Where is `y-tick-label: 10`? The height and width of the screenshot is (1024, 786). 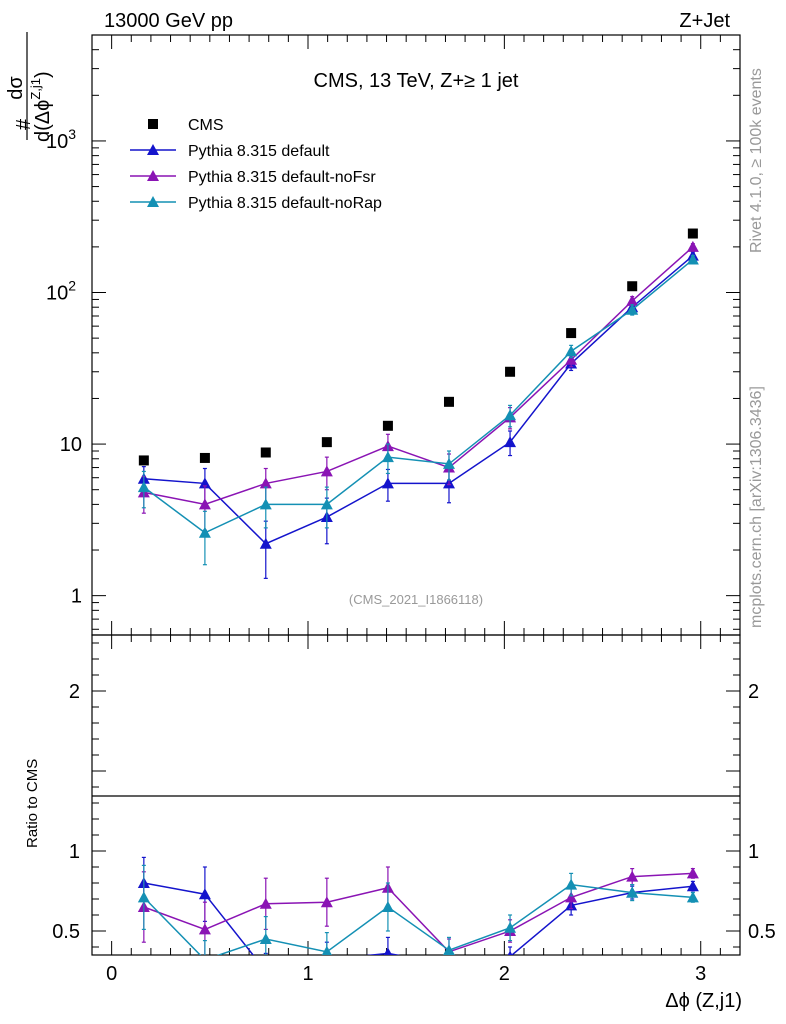 y-tick-label: 10 is located at coordinates (71, 445).